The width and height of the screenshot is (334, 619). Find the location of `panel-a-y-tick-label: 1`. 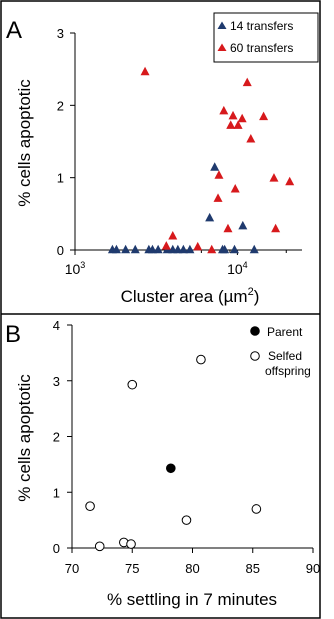

panel-a-y-tick-label: 1 is located at coordinates (60, 178).